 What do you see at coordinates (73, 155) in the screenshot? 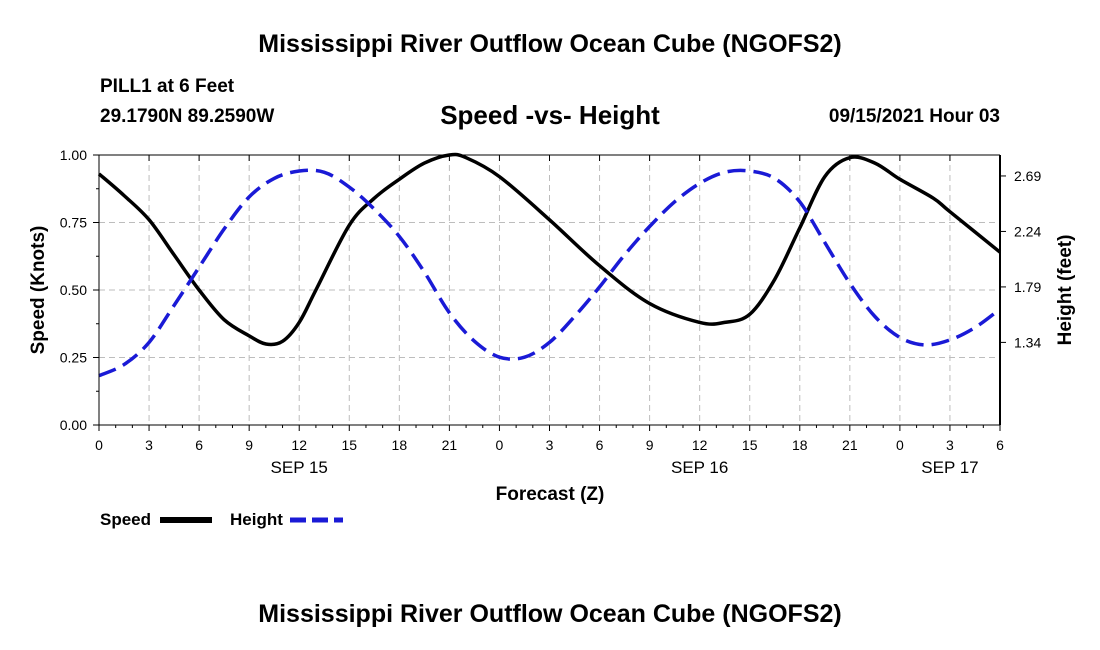
I see `y-tick-label-left: 1.00` at bounding box center [73, 155].